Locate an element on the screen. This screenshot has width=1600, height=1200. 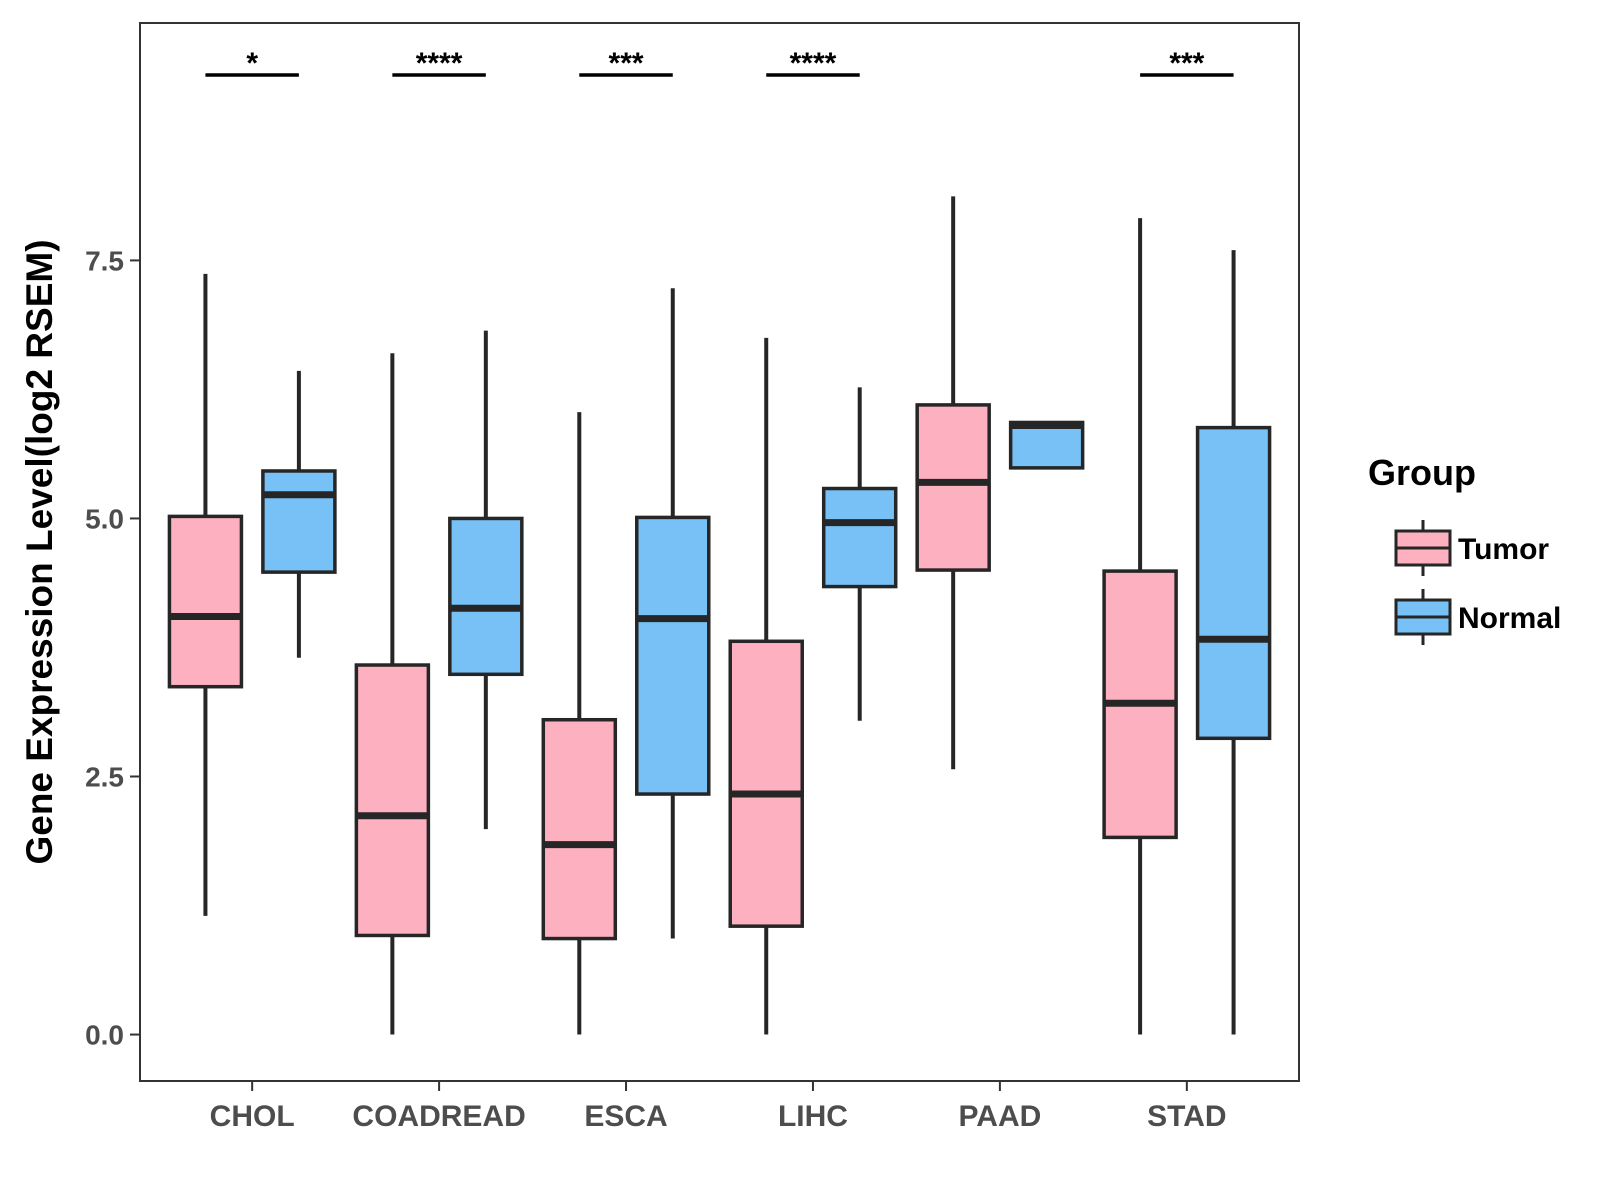
significance-annotations: * **** *** **** *** is located at coordinates (719, 63).